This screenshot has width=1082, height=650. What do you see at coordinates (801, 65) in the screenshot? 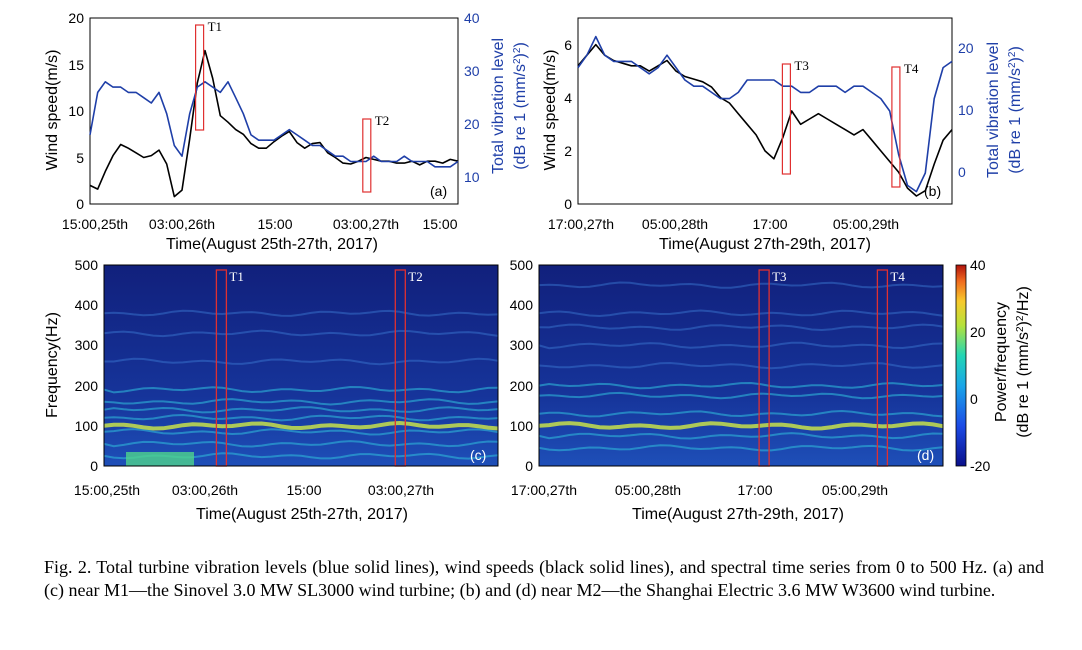
I see `marker-label: T3` at bounding box center [801, 65].